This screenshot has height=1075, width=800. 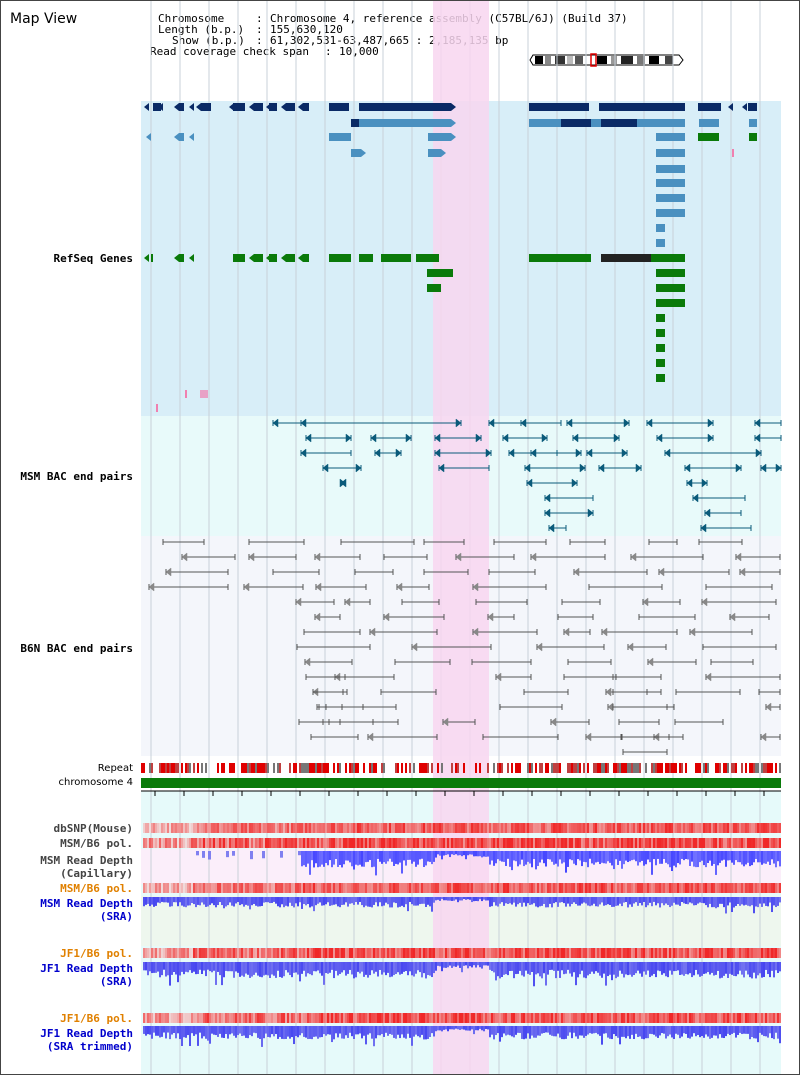 I want to click on chromosome-ideogram, so click(x=609, y=60).